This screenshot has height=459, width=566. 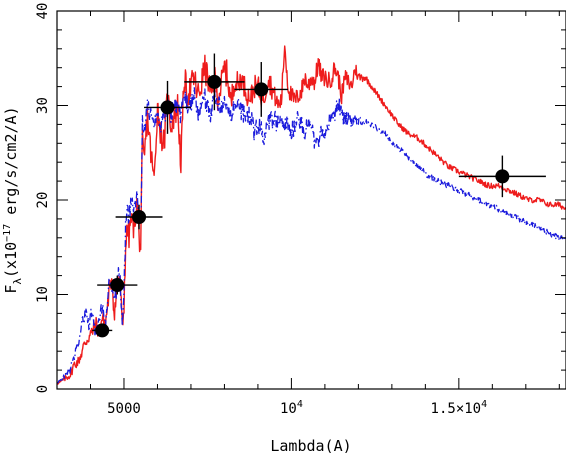 I want to click on y-axis-title: Fλ(x10−17 erg/s/cm2/A), so click(x=13, y=199).